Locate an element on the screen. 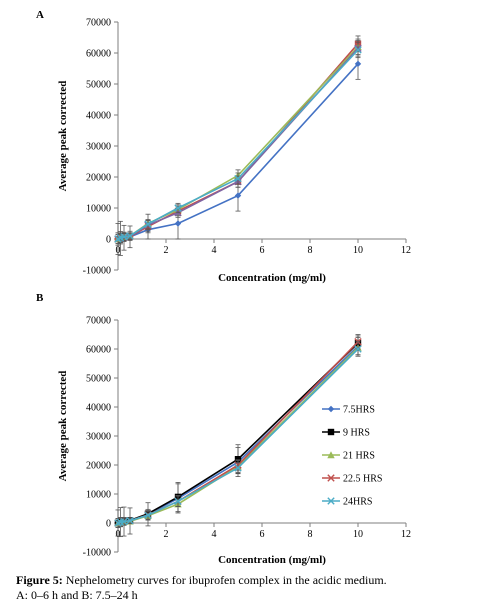  legend-item: 9 HRS is located at coordinates (346, 433).